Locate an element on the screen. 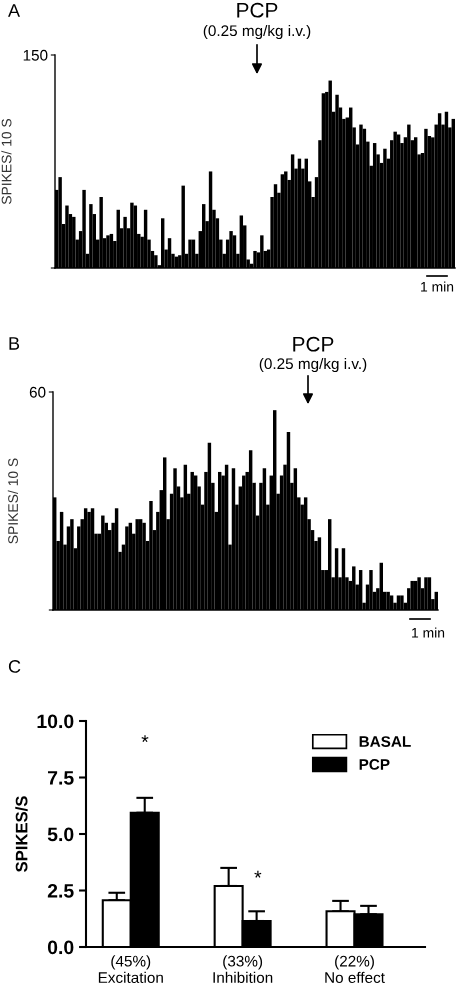 This screenshot has width=460, height=1004. y-tick-label: 60 is located at coordinates (37, 392).